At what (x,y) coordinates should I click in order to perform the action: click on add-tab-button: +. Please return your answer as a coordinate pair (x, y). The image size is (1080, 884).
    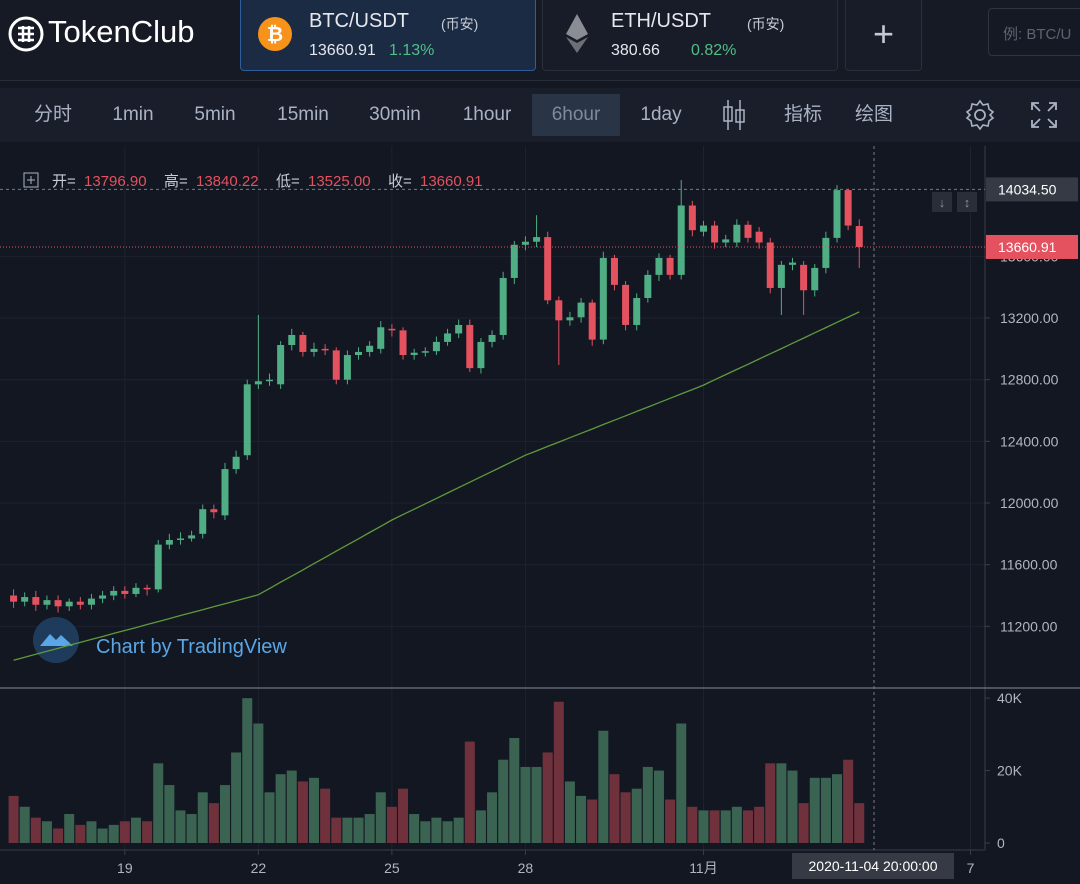
    Looking at the image, I should click on (883, 35).